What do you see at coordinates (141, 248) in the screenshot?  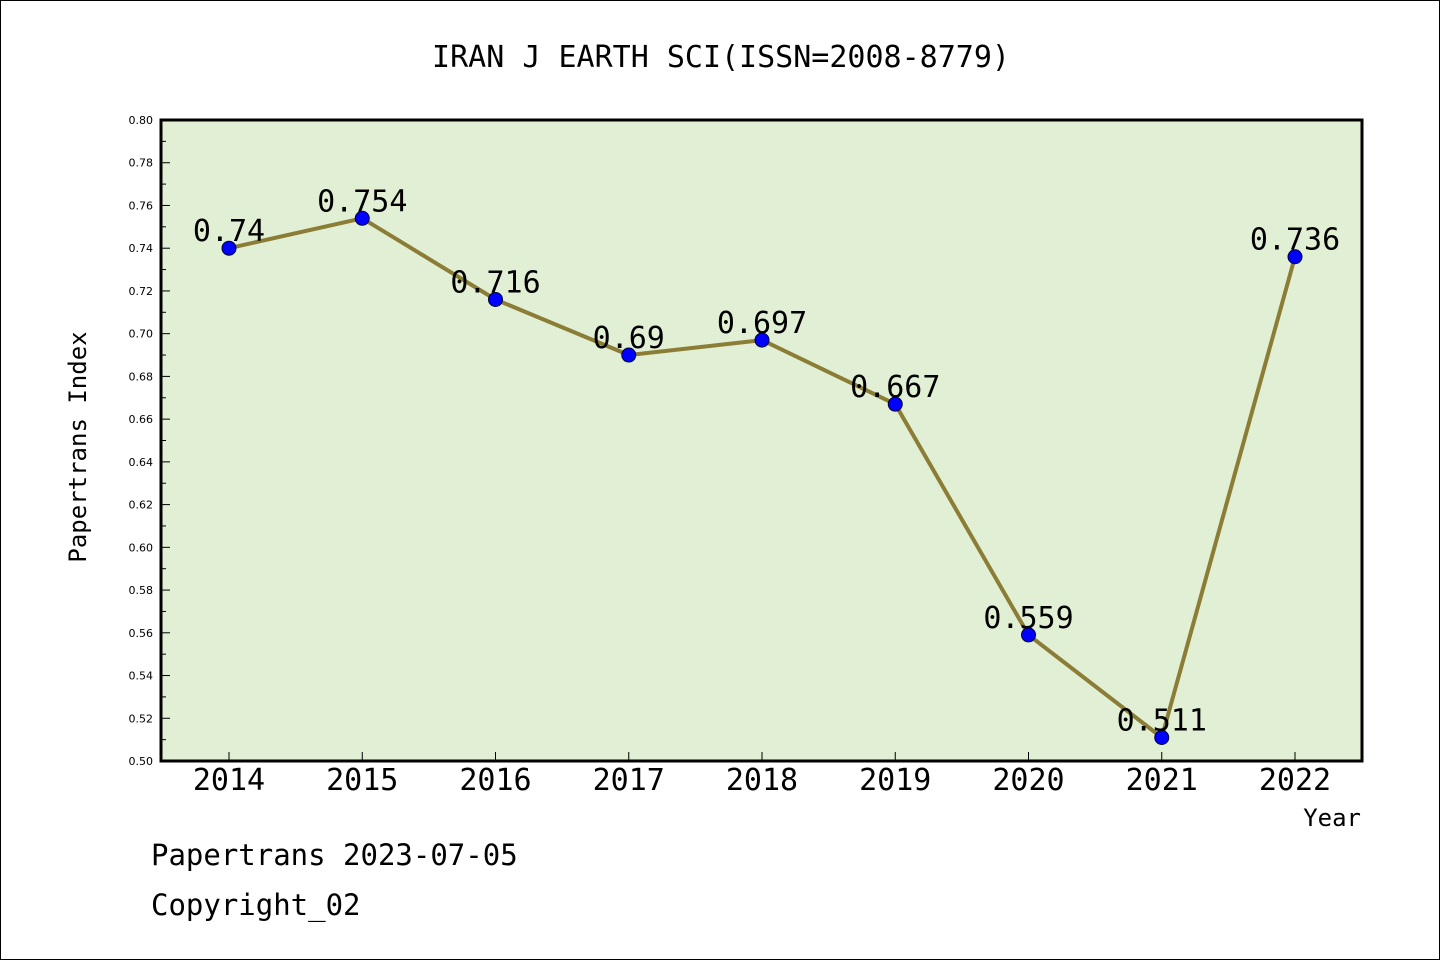 I see `y-tick-label: 0.74` at bounding box center [141, 248].